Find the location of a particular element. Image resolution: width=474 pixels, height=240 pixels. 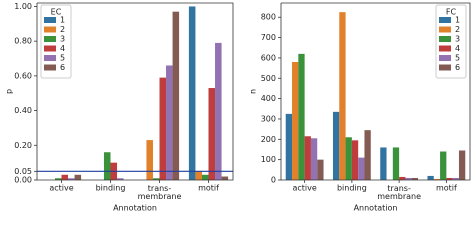

y-tick-label: 600 is located at coordinates (268, 57).